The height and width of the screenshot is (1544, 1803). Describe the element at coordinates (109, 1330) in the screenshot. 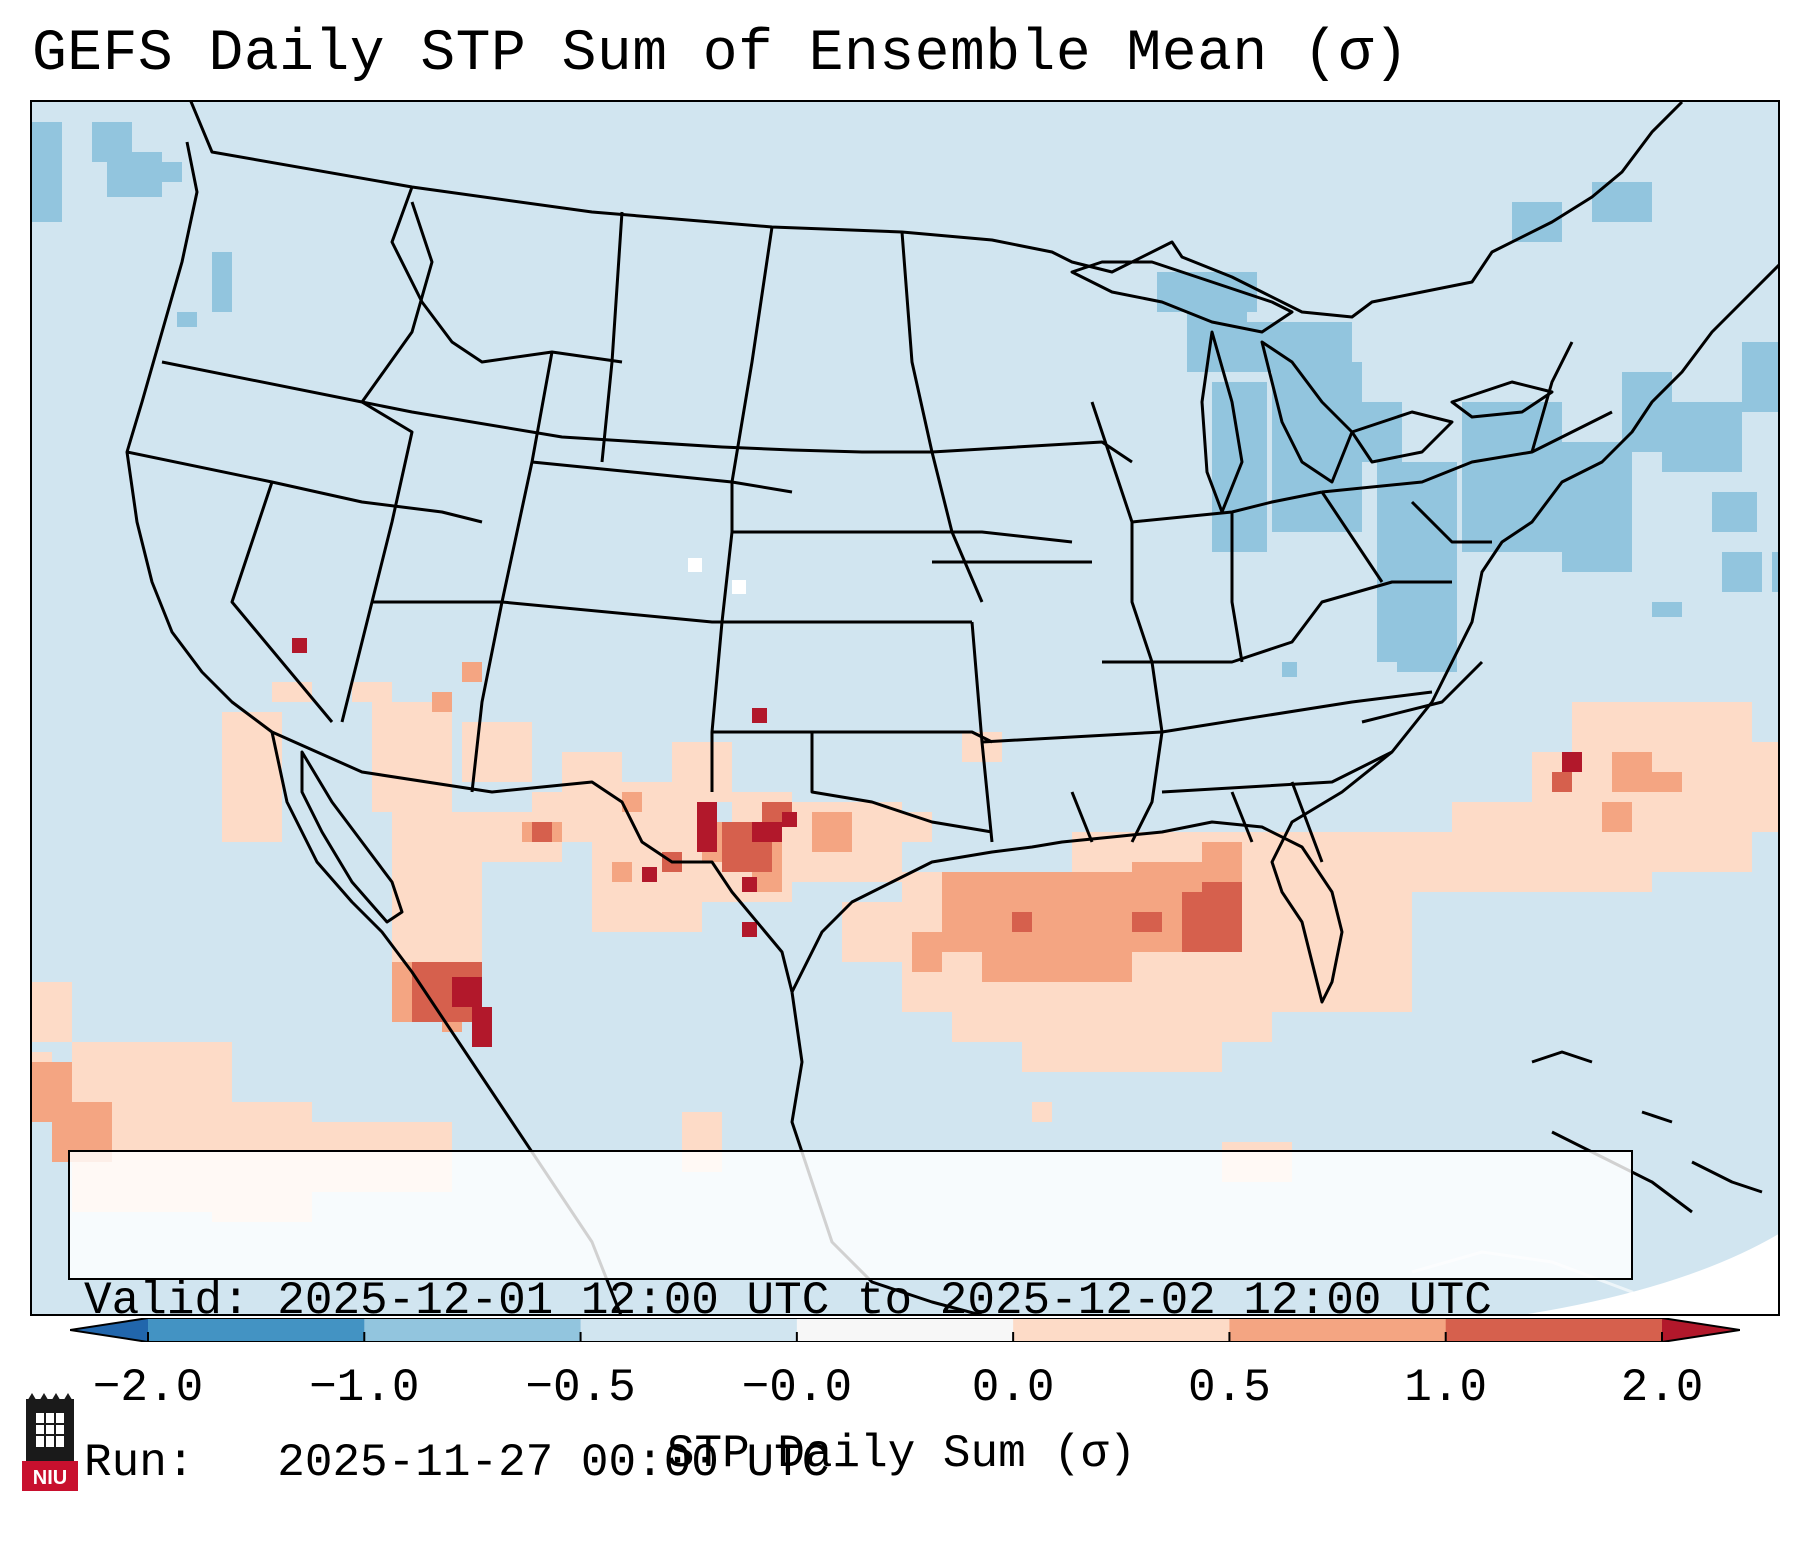

I see `colorbar-extend-low` at that location.